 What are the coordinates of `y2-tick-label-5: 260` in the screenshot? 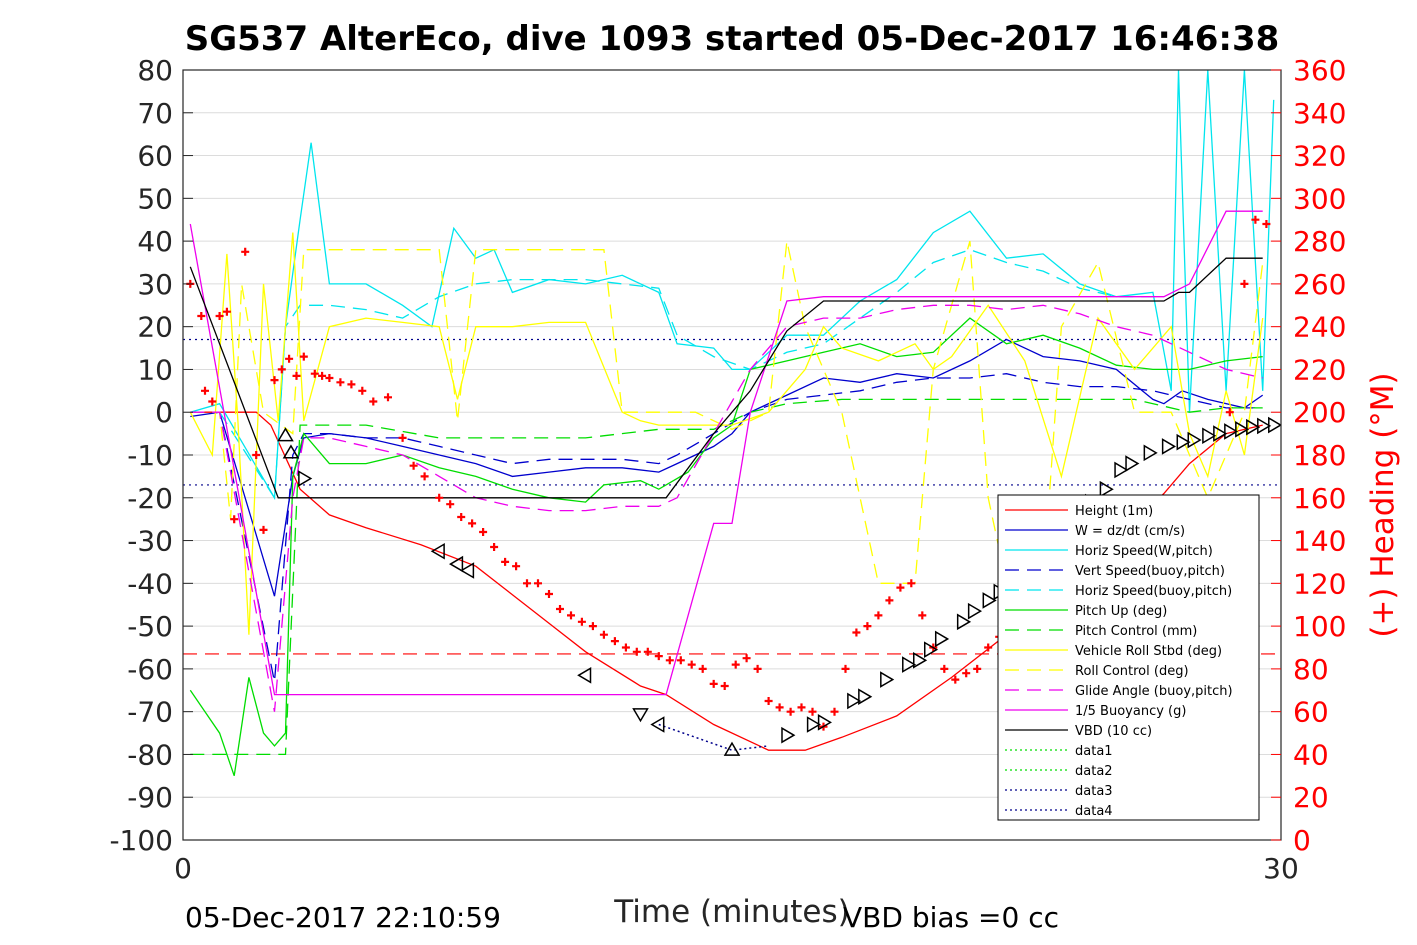 It's located at (1319, 284).